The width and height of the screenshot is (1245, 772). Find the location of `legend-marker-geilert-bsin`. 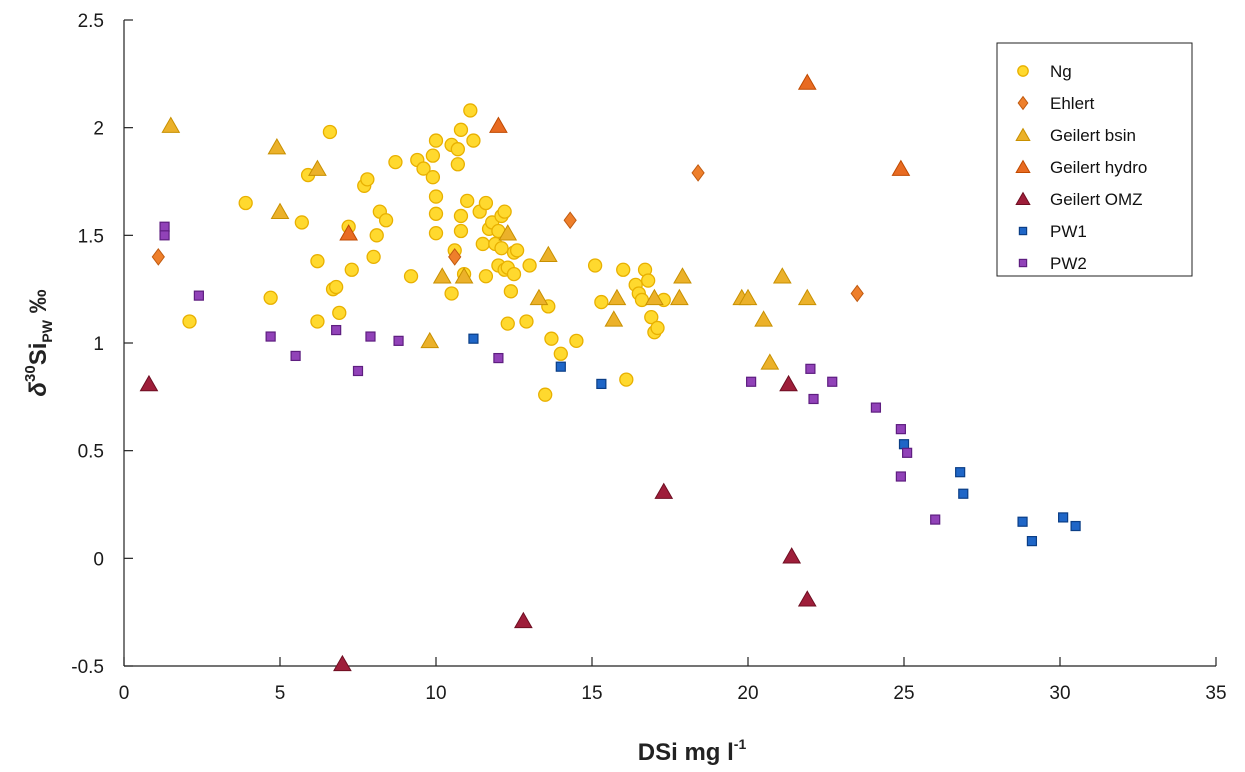

legend-marker-geilert-bsin is located at coordinates (1023, 134).